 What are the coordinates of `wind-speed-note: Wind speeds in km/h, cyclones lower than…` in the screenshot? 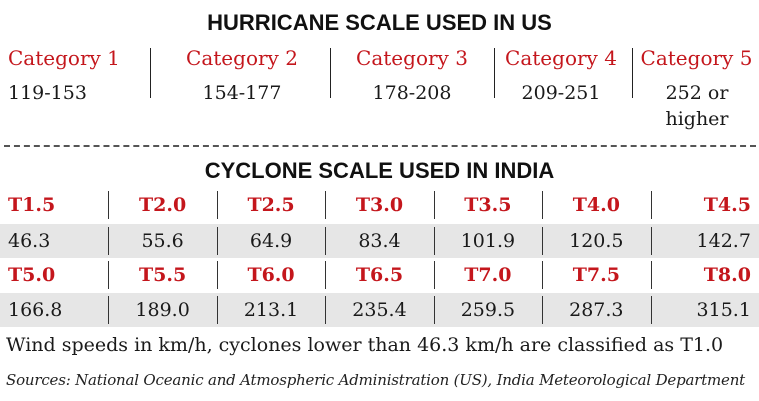 It's located at (365, 345).